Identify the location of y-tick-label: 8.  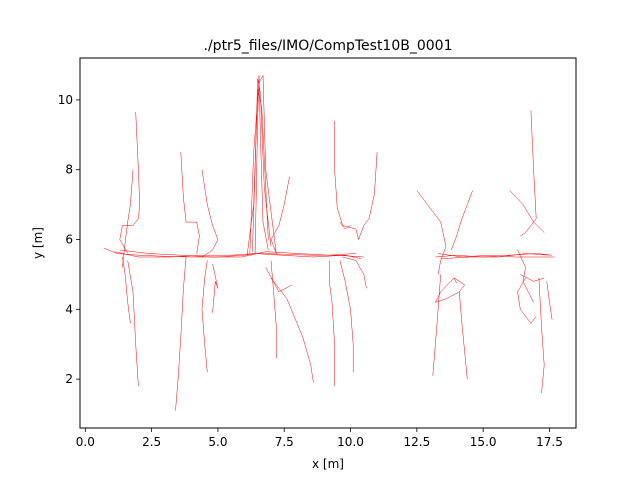
(69, 170).